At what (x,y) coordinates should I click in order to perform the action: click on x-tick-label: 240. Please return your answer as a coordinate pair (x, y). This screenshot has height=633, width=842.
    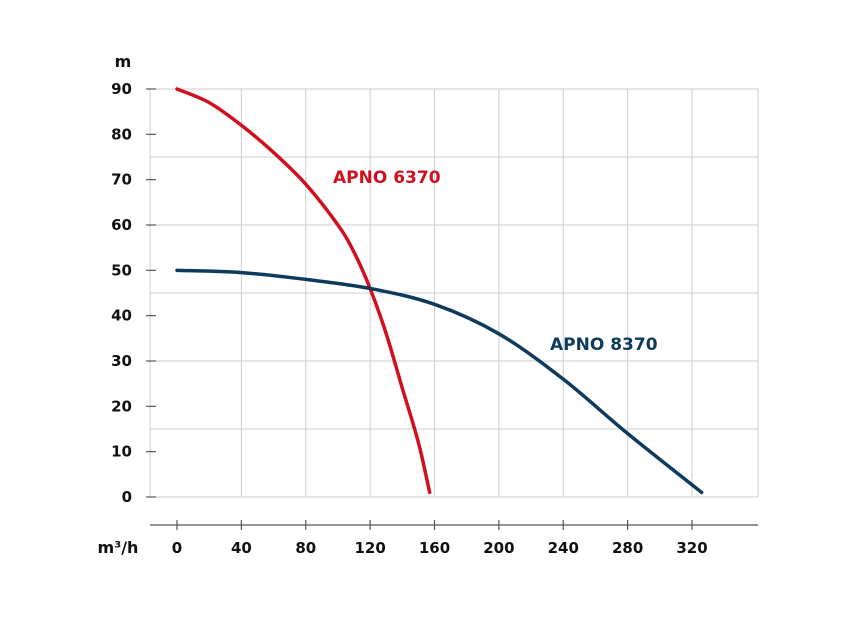
    Looking at the image, I should click on (563, 548).